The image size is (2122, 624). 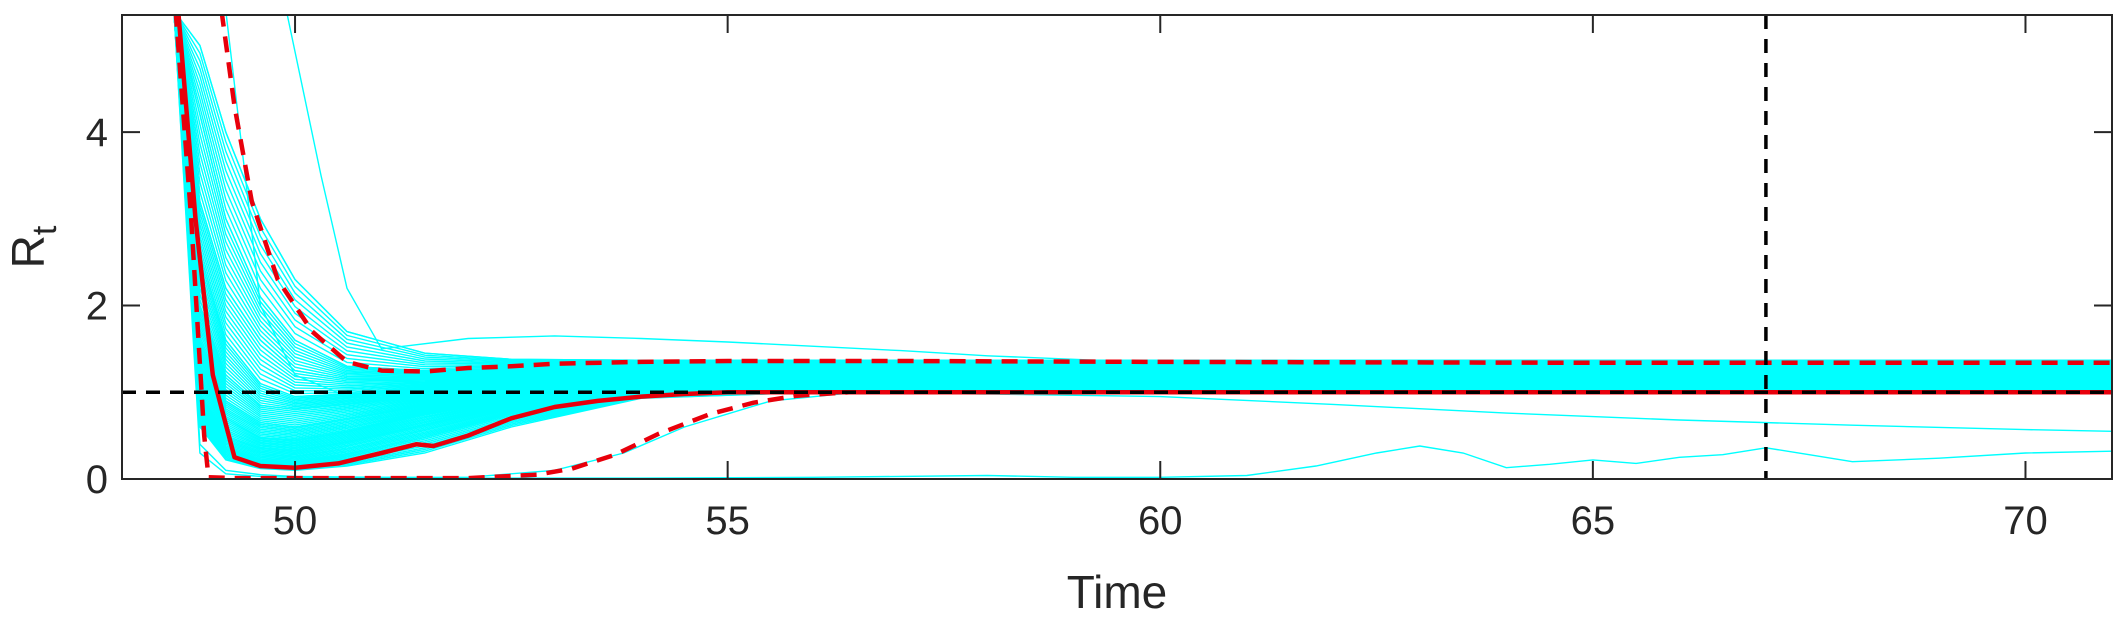 I want to click on y-axis-label-main: R, so click(x=28, y=251).